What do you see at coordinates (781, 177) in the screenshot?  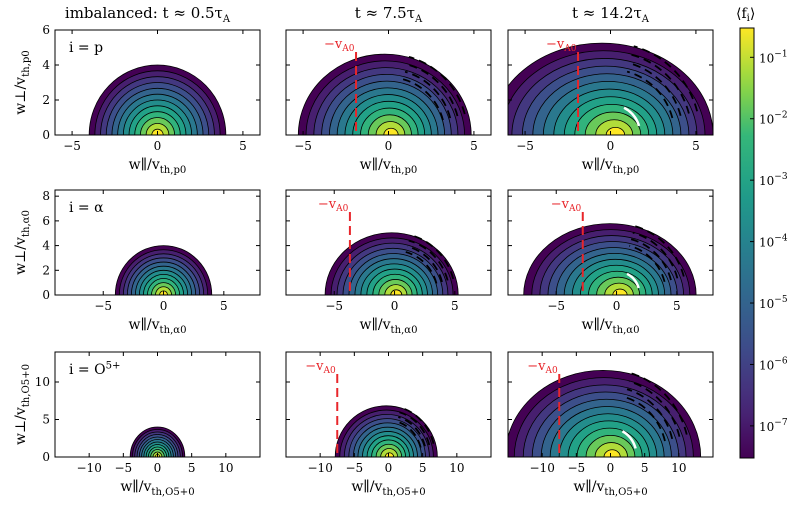 I see `tick-exp: −3` at bounding box center [781, 177].